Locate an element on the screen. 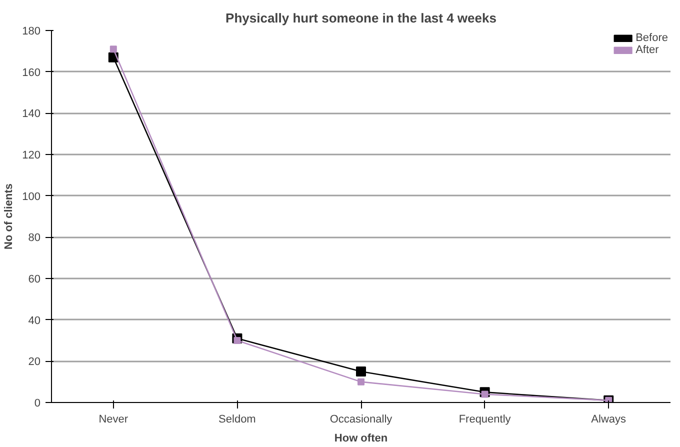 Image resolution: width=680 pixels, height=447 pixels. y-tick-label: 160 is located at coordinates (31, 72).